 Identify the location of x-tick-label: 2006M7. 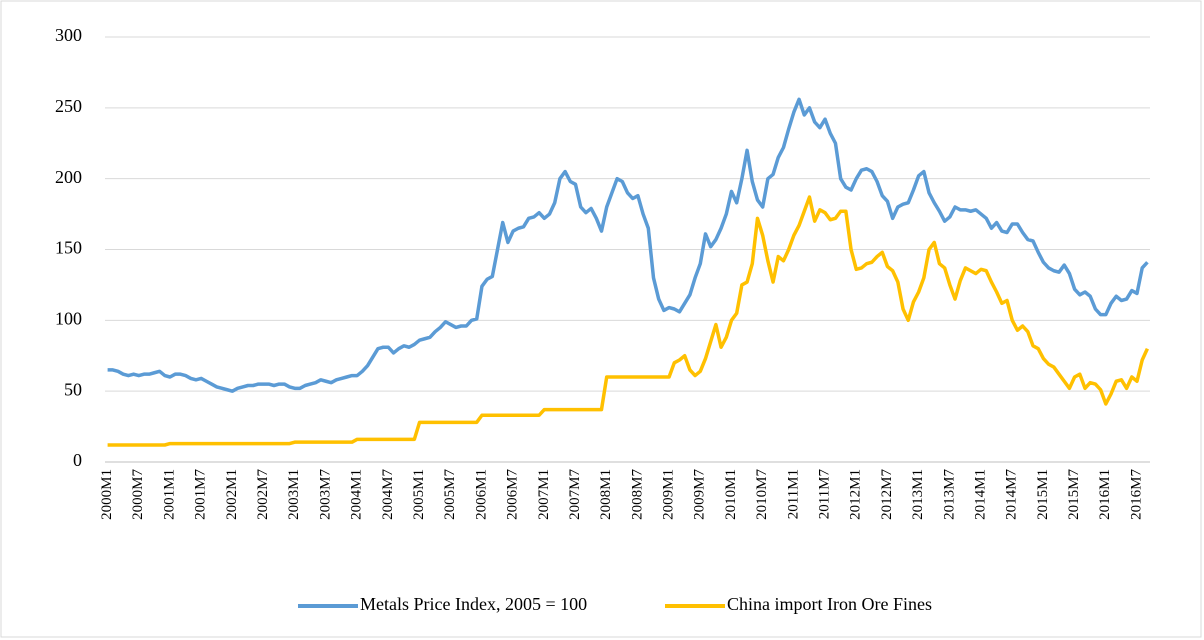
(513, 494).